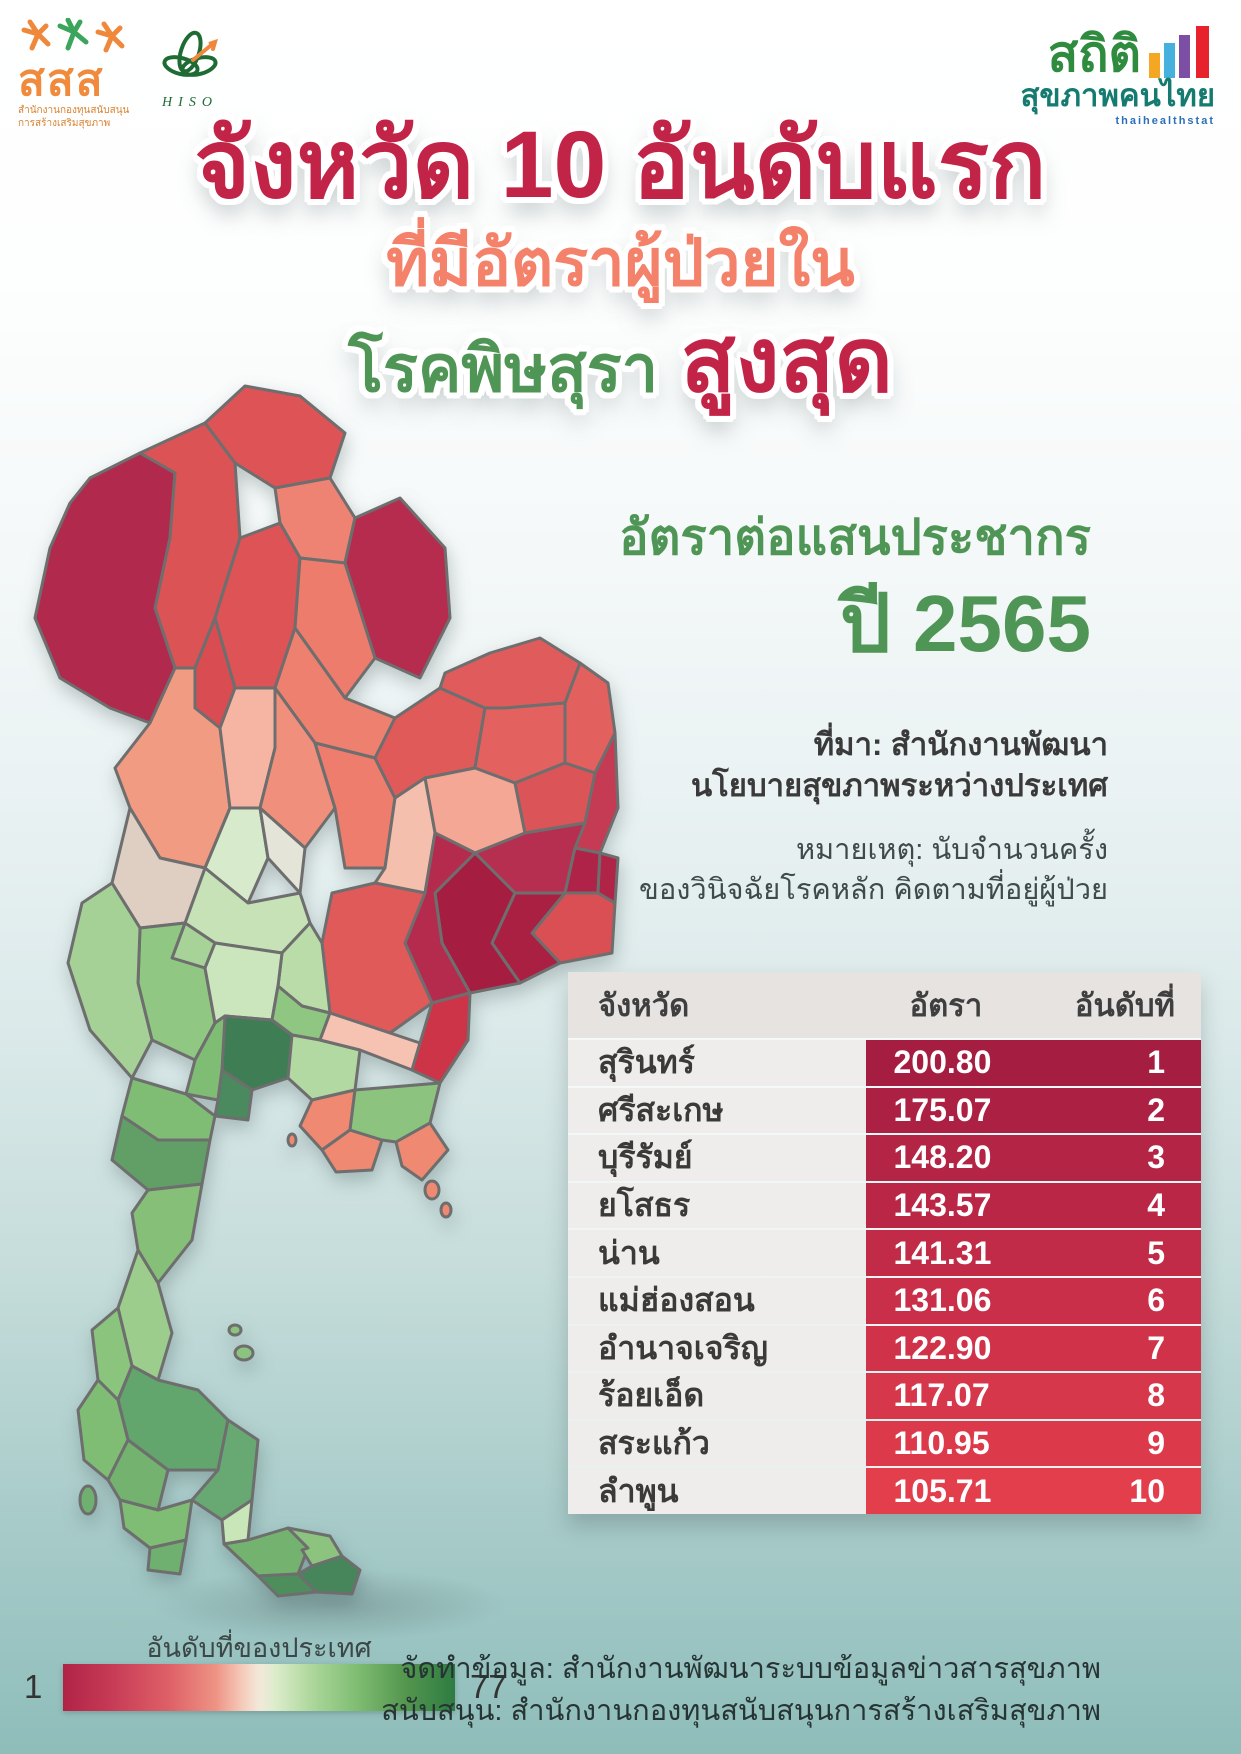 This screenshot has height=1754, width=1241. What do you see at coordinates (717, 1443) in the screenshot?
I see `province-cell: สระแก้ว` at bounding box center [717, 1443].